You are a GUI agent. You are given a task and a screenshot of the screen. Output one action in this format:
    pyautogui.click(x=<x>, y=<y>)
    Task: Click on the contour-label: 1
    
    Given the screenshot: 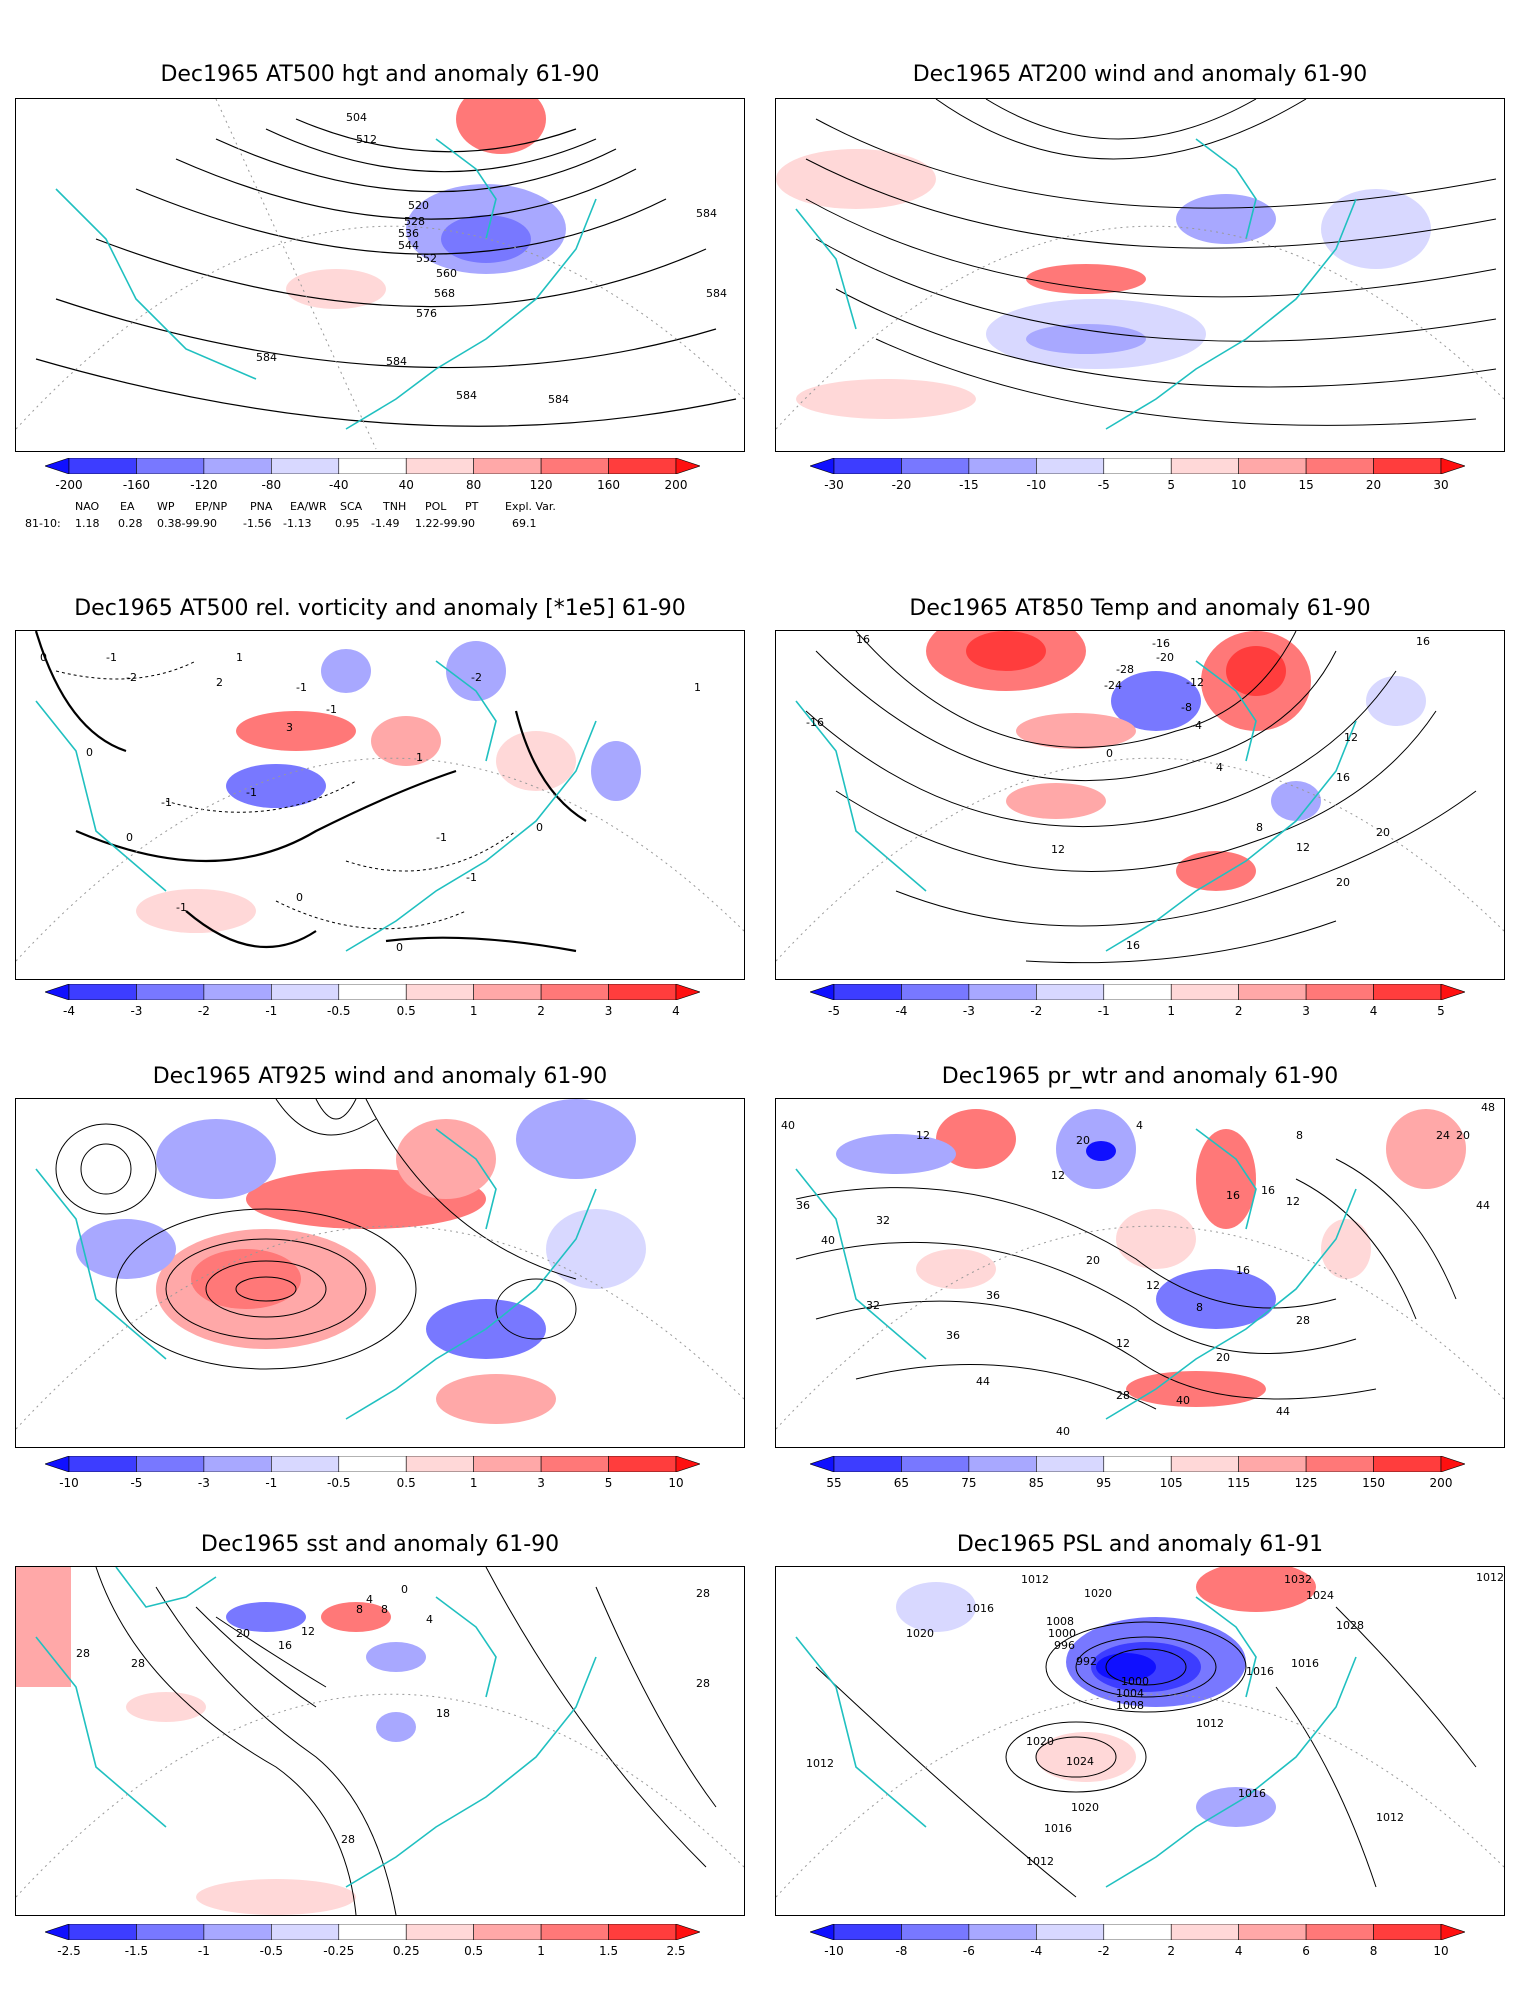 What is the action you would take?
    pyautogui.click(x=239, y=657)
    